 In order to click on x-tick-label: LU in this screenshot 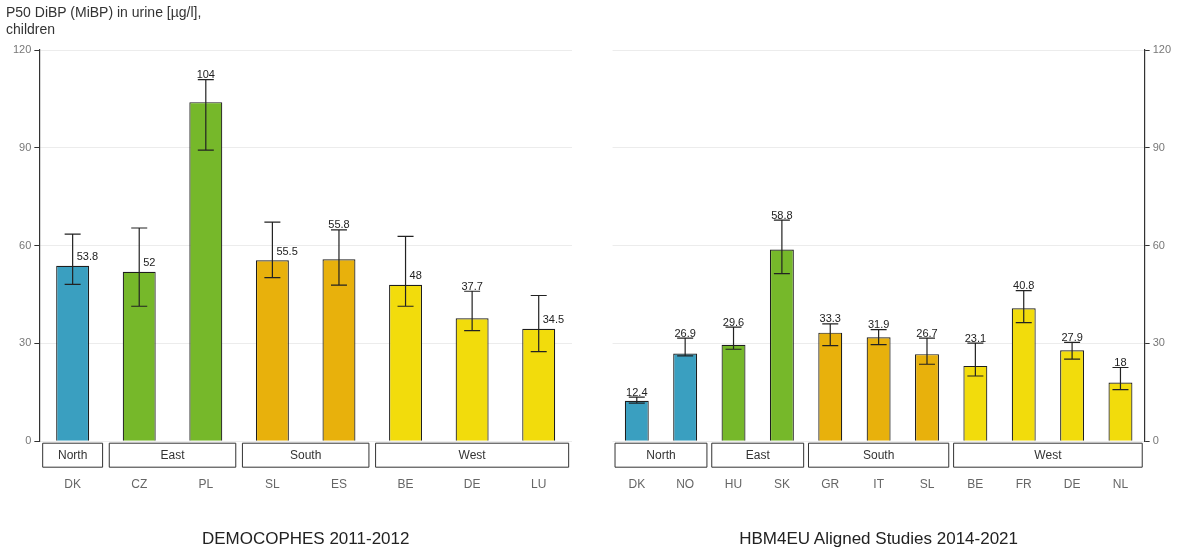, I will do `click(539, 483)`.